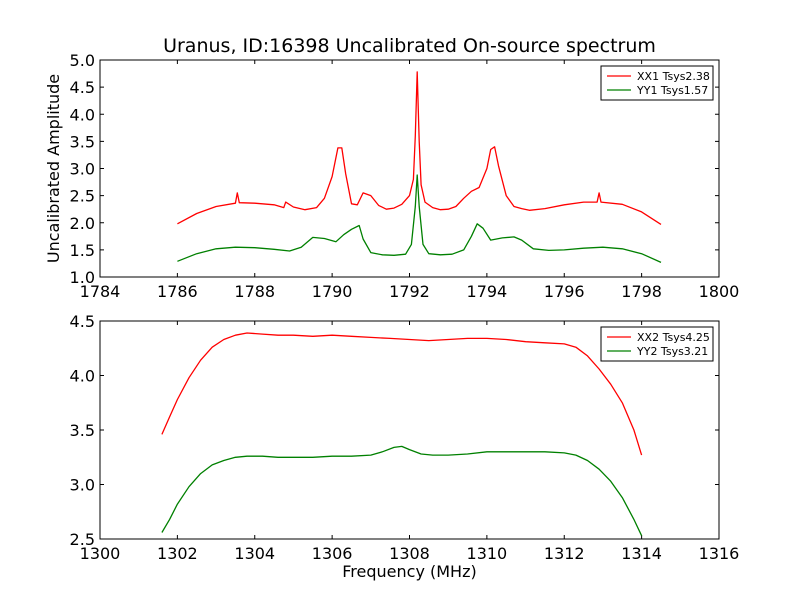  Describe the element at coordinates (487, 291) in the screenshot. I see `x-tick-label: 1794` at that location.